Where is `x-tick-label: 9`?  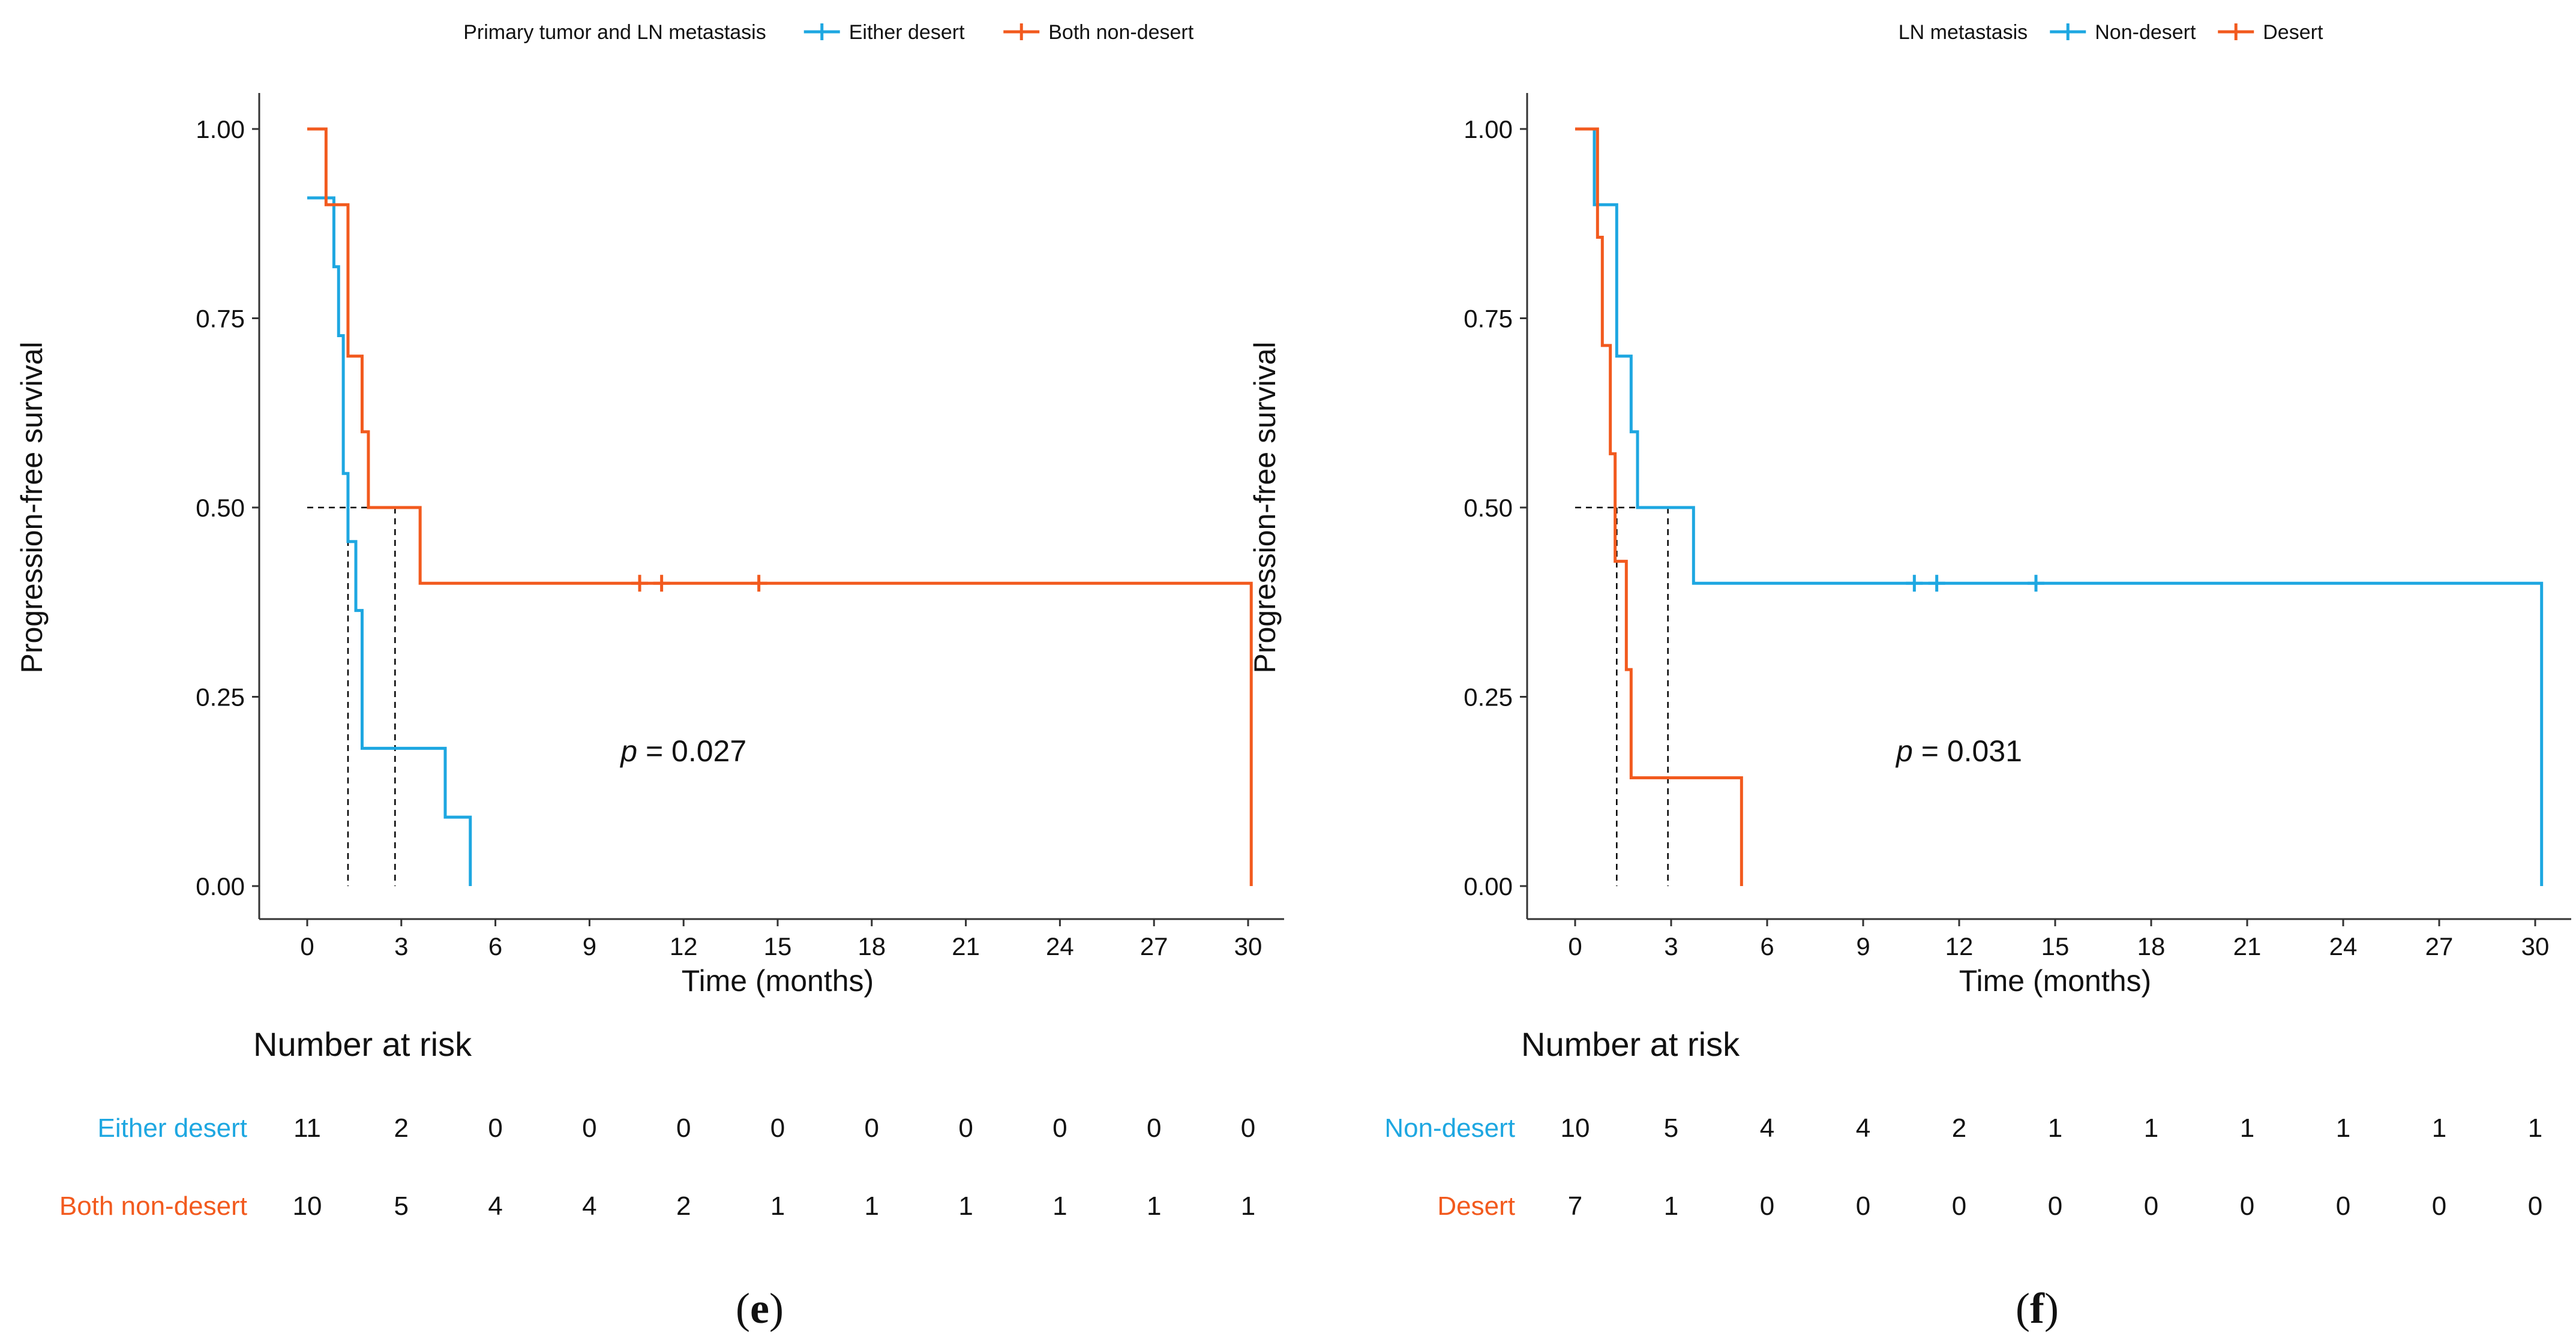
x-tick-label: 9 is located at coordinates (589, 946).